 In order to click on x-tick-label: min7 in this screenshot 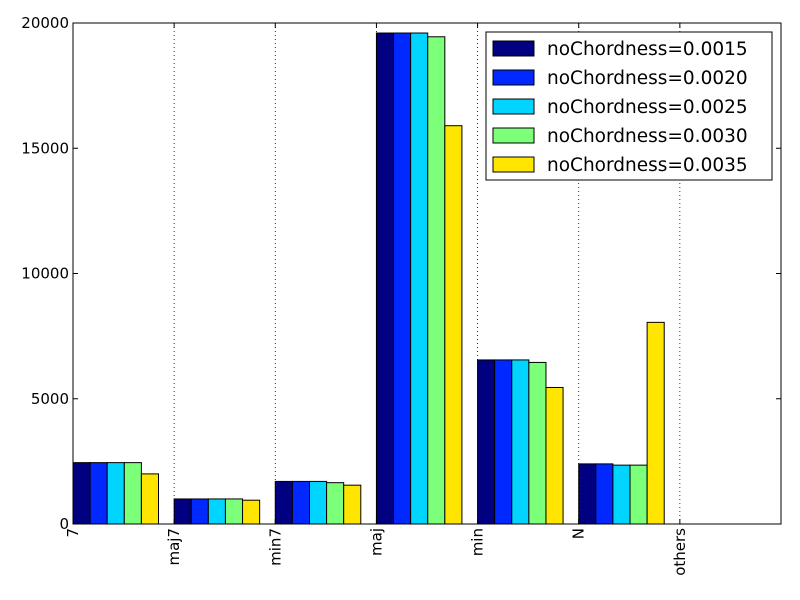, I will do `click(275, 547)`.